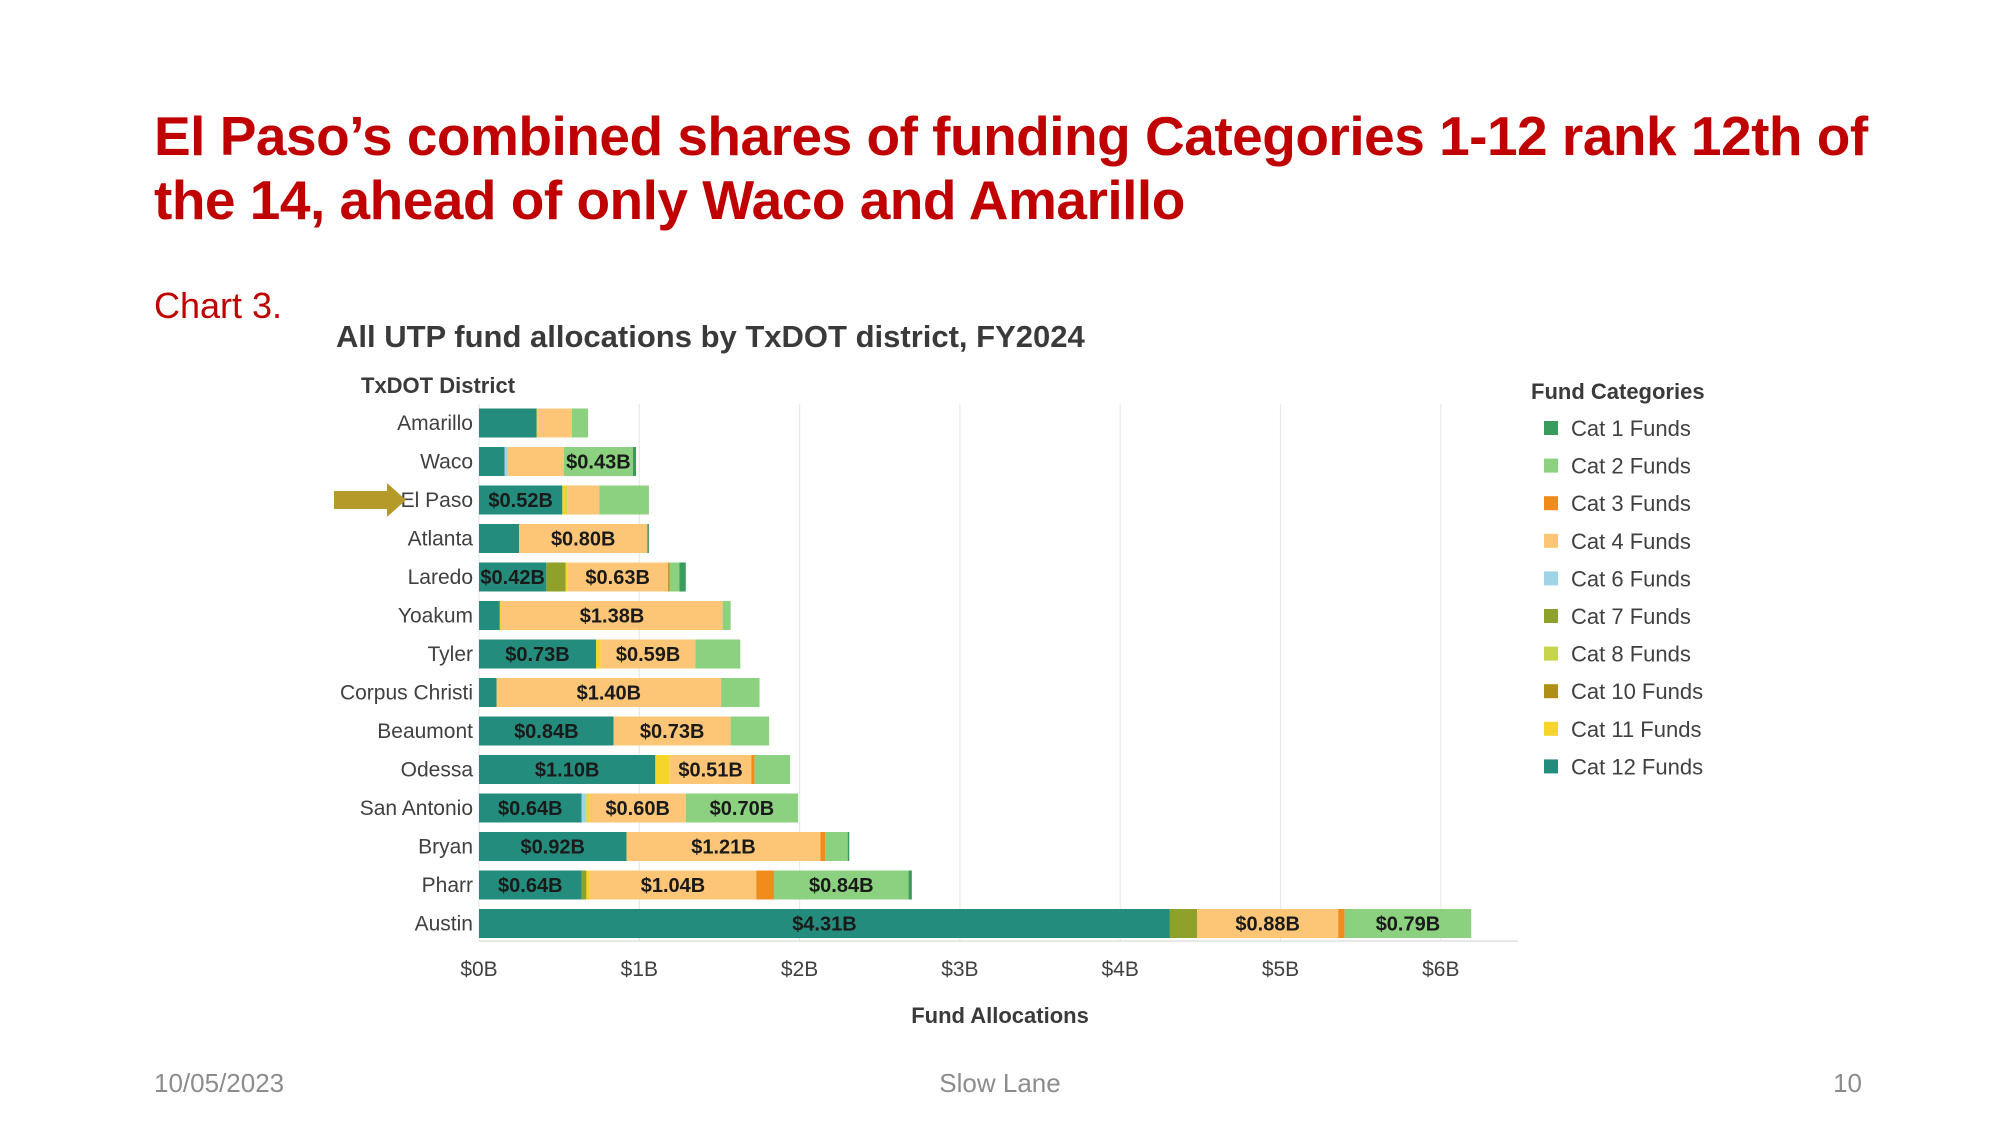  What do you see at coordinates (648, 655) in the screenshot?
I see `data-label: $0.59B` at bounding box center [648, 655].